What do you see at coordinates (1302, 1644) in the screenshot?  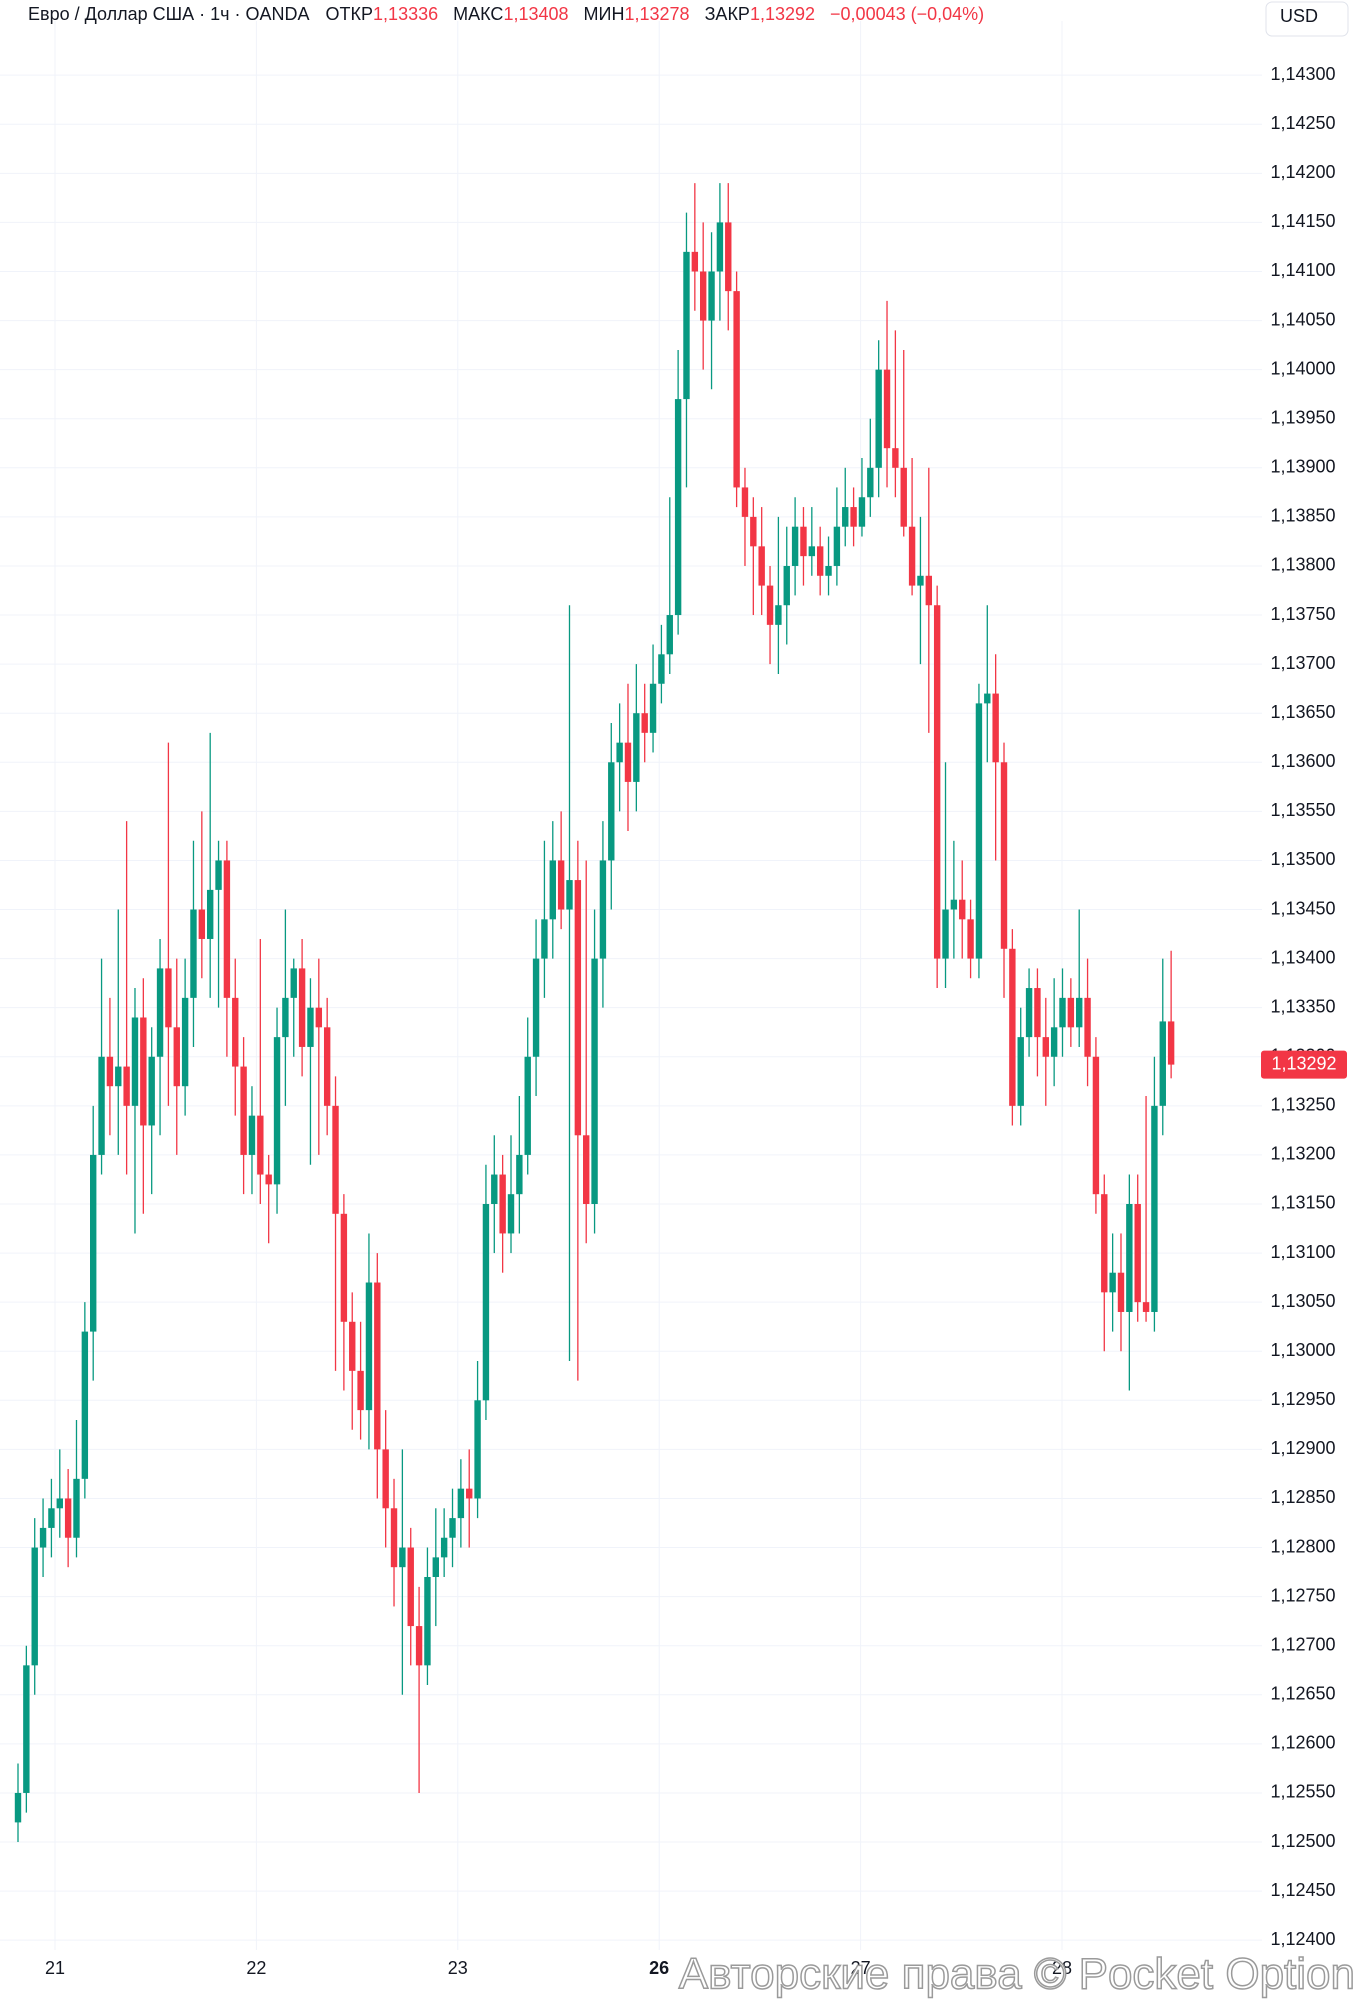 I see `y-tick-label: 1,12700` at bounding box center [1302, 1644].